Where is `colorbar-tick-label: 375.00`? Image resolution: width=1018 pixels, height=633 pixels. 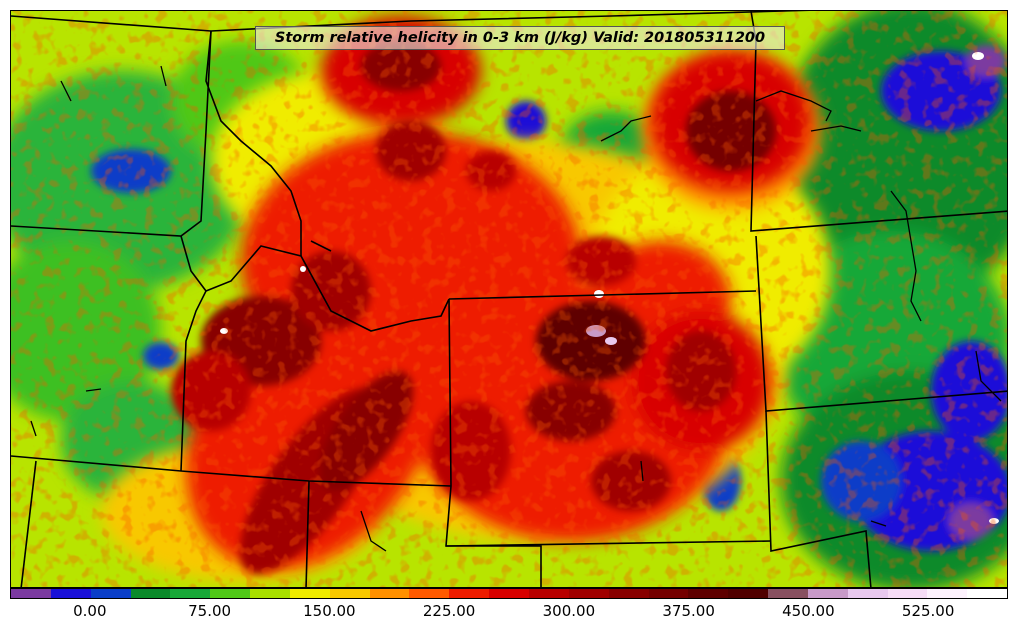
colorbar-tick-label: 375.00 is located at coordinates (688, 611).